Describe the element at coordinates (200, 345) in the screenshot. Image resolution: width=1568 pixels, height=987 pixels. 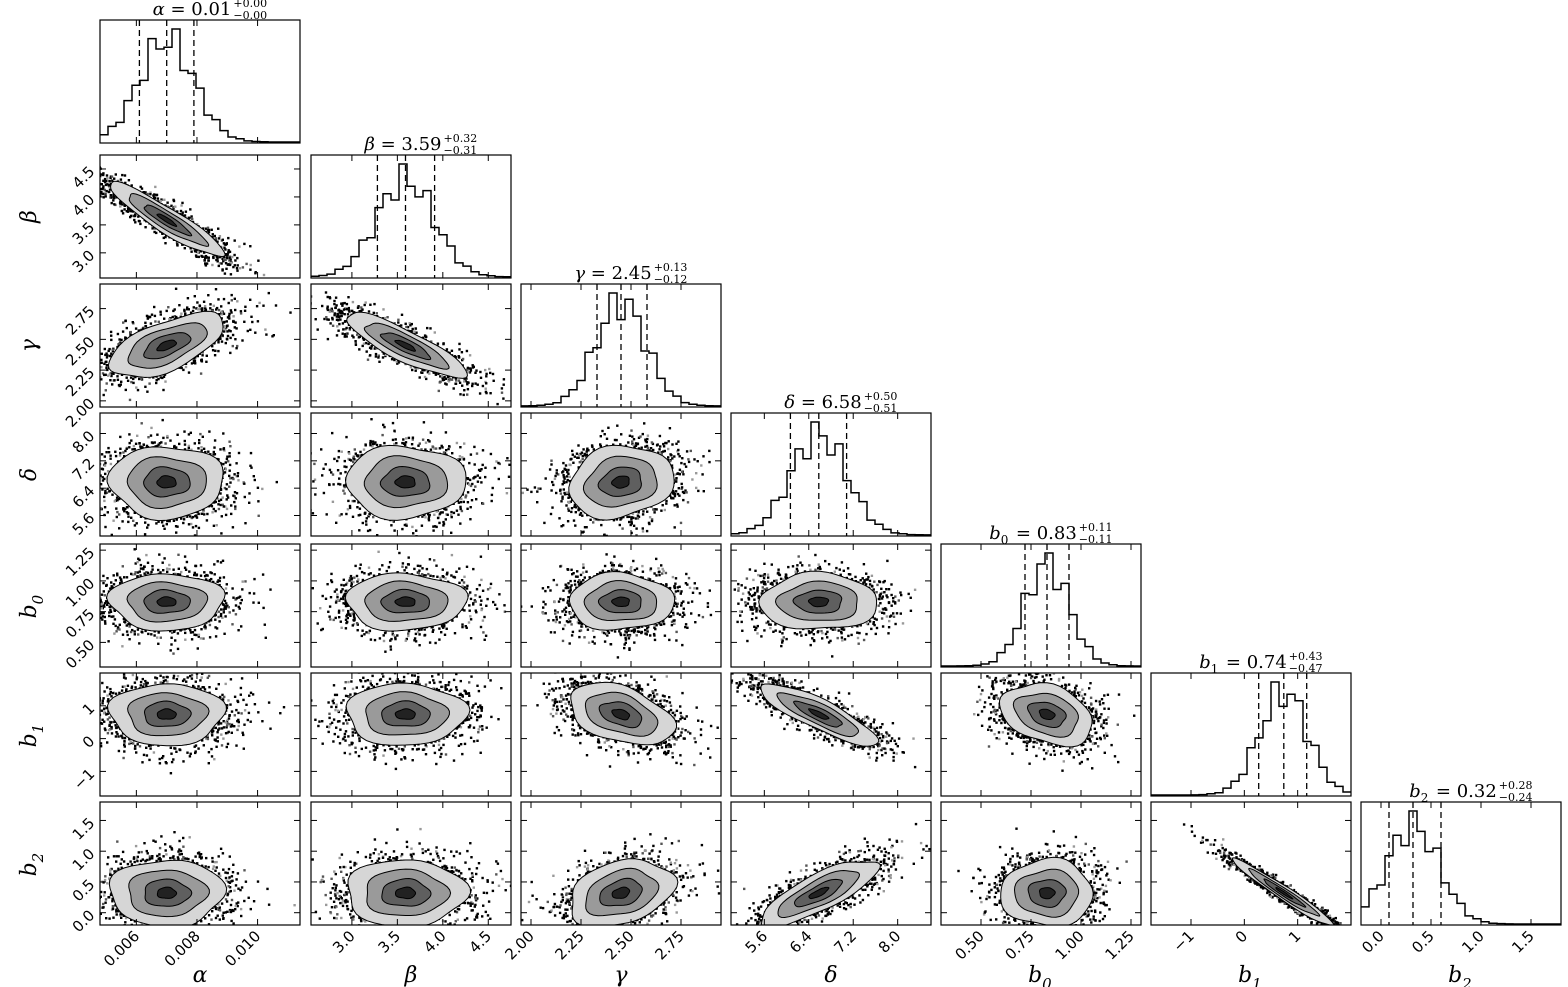
I see `panel-frame` at that location.